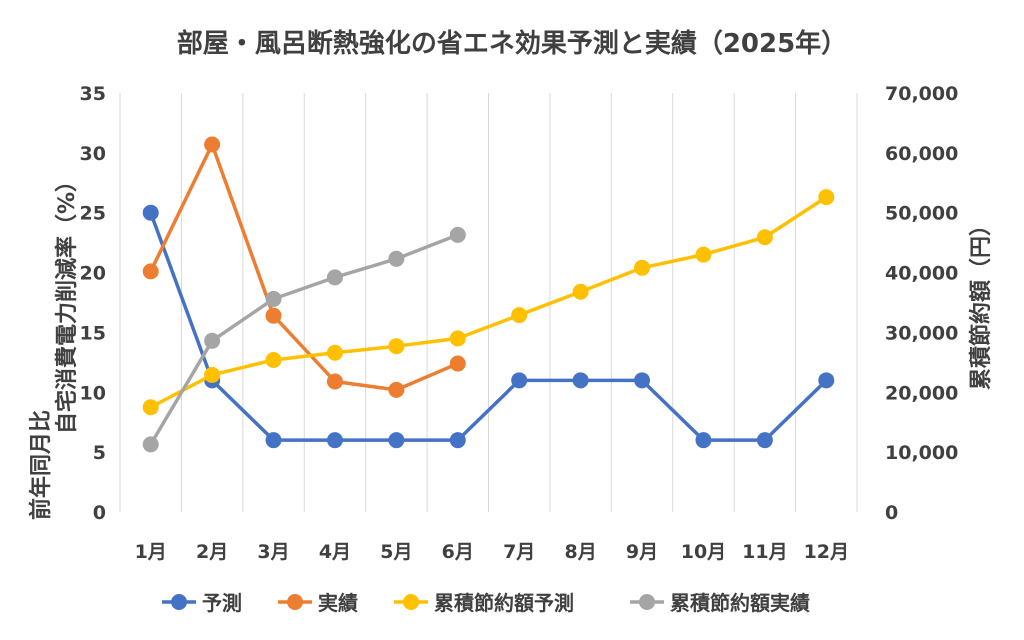  What do you see at coordinates (703, 552) in the screenshot?
I see `x-tick-label: 10月` at bounding box center [703, 552].